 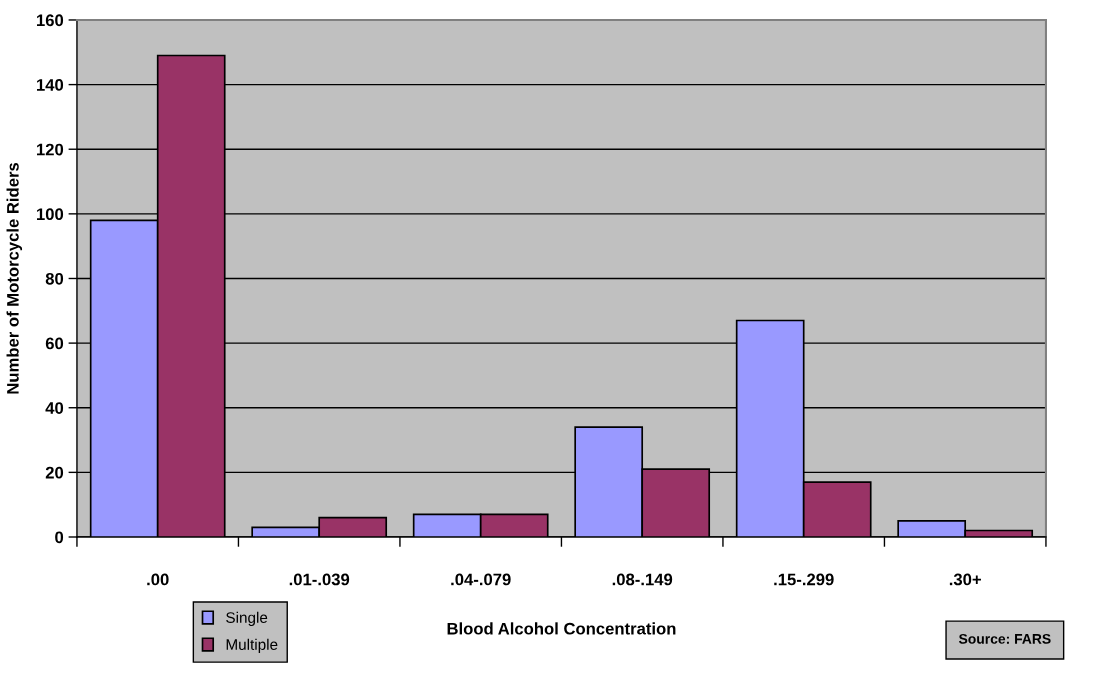 What do you see at coordinates (59, 537) in the screenshot?
I see `y-tick-label: 0` at bounding box center [59, 537].